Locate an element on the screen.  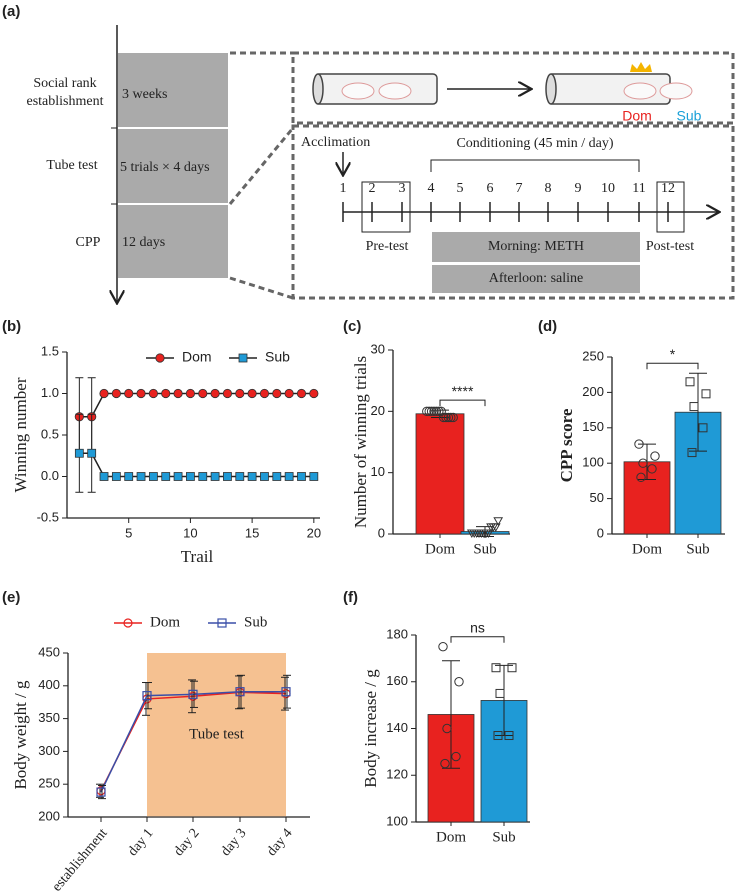
y-tick-label: 0.0 is located at coordinates (50, 475).